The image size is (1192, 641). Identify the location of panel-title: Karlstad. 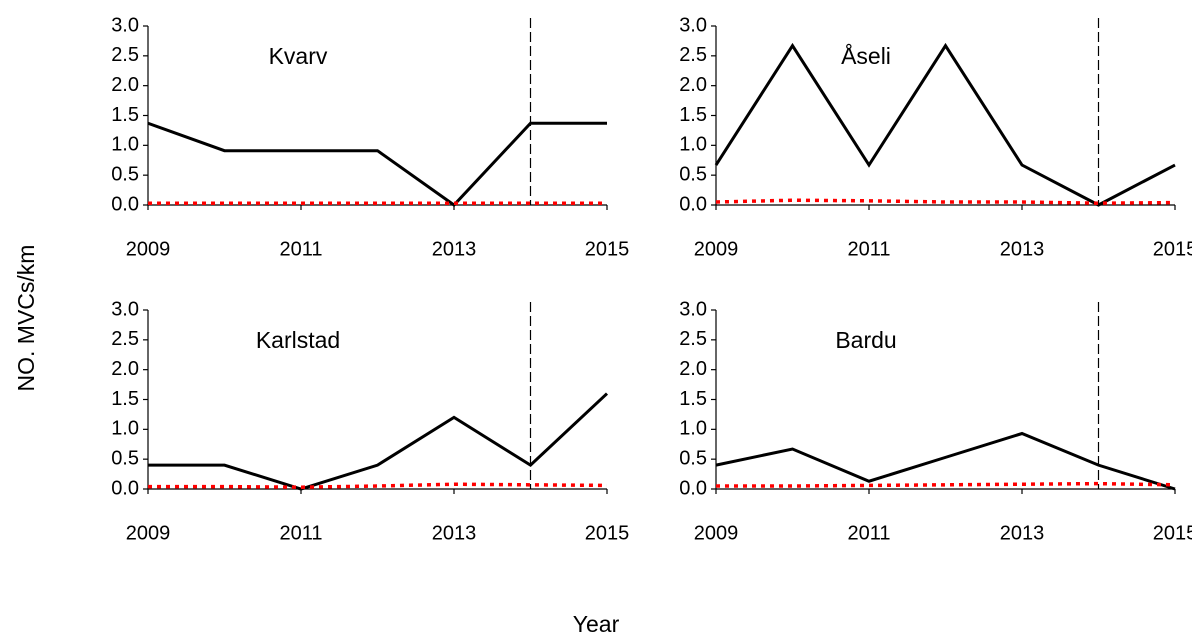
(298, 340).